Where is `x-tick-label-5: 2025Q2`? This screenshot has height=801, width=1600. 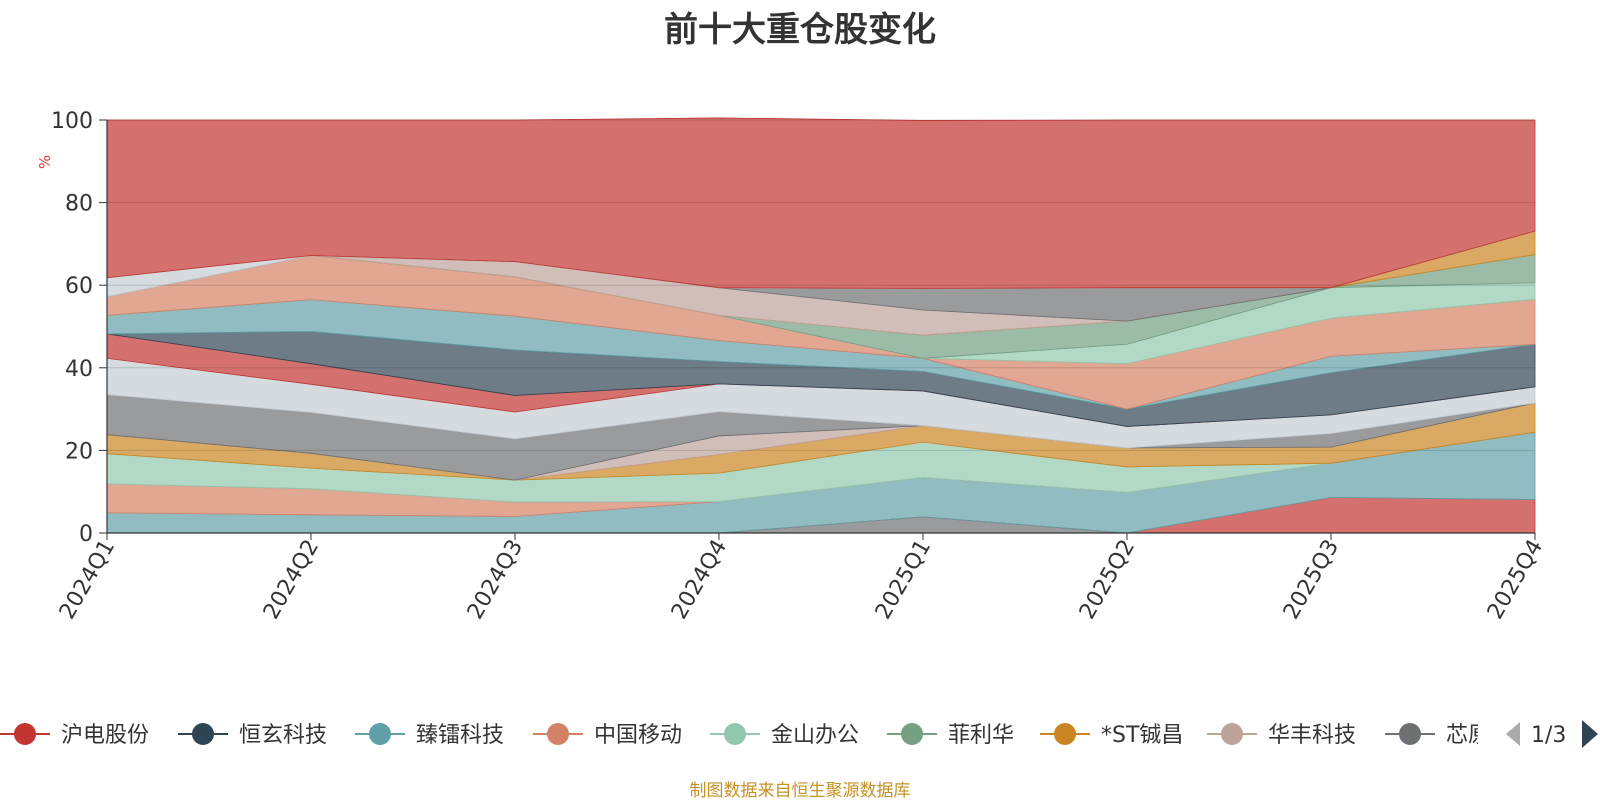 x-tick-label-5: 2025Q2 is located at coordinates (1107, 580).